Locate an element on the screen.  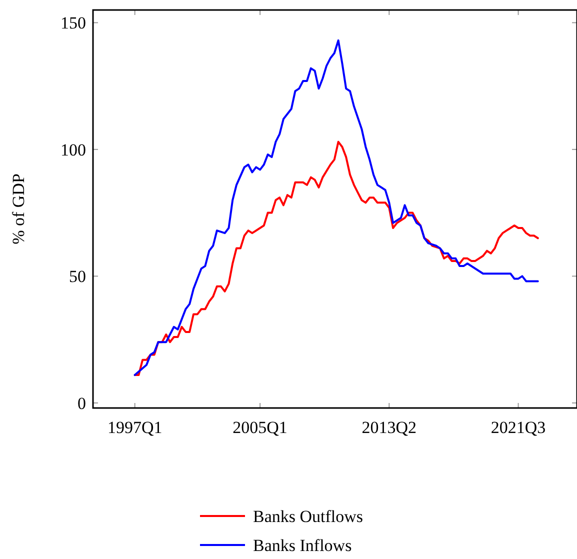
y-tick-label: 0 is located at coordinates (82, 403).